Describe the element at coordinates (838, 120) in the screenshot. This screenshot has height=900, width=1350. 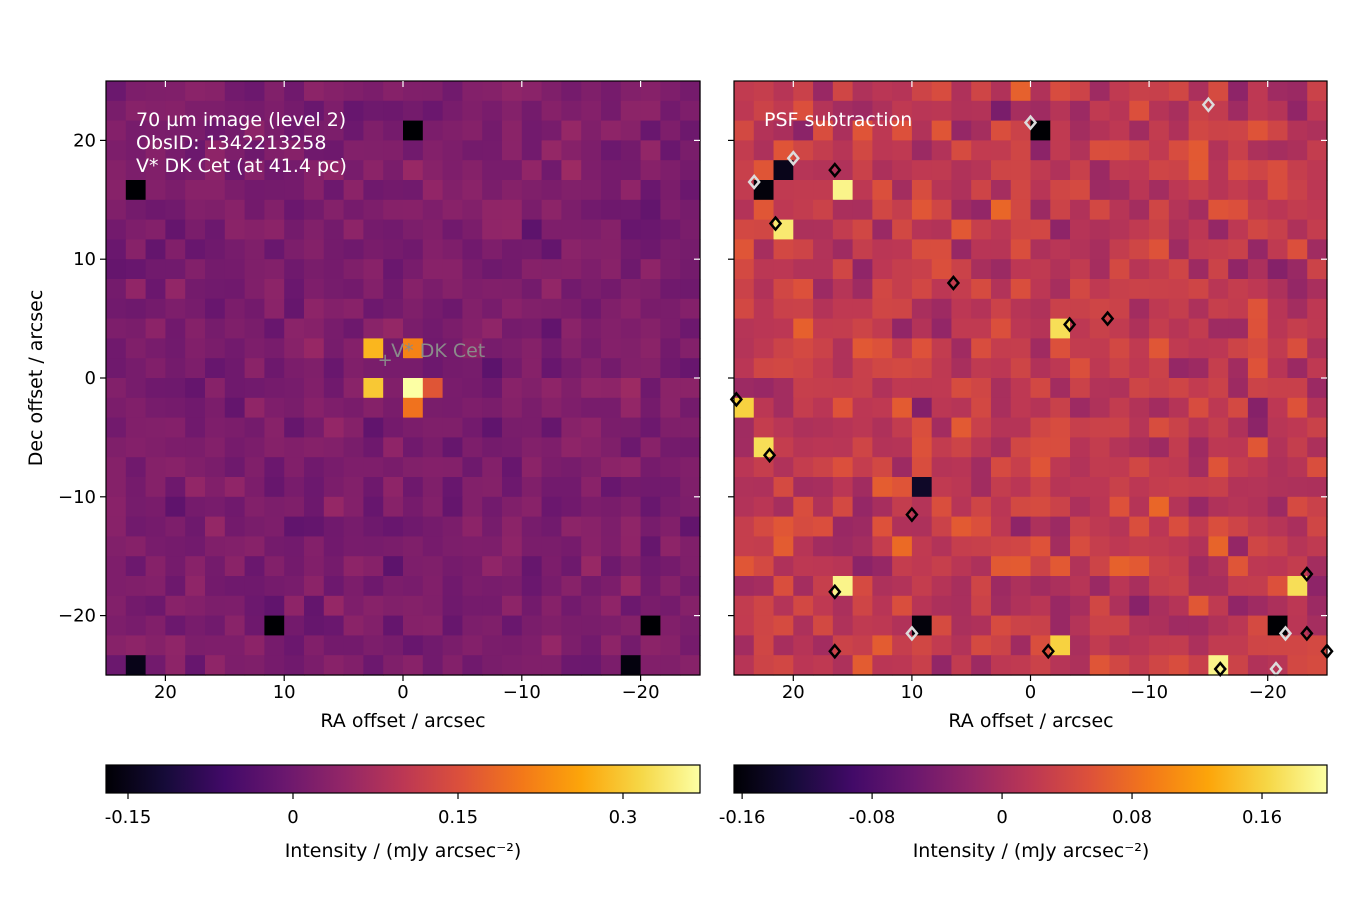
I see `right-annotation: PSF subtraction` at that location.